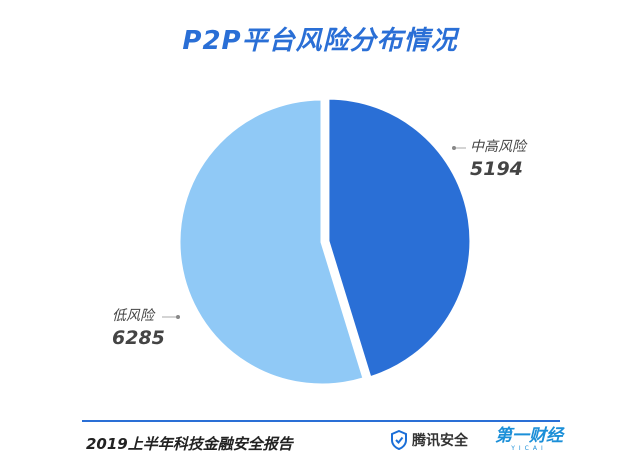 This screenshot has width=640, height=470. I want to click on yicai-name: 第一财经, so click(529, 436).